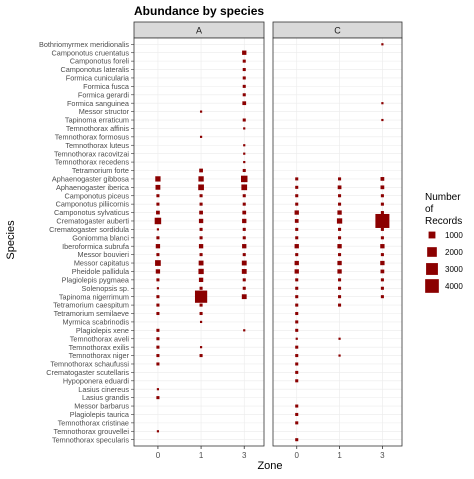 This screenshot has width=474, height=479. Describe the element at coordinates (100, 338) in the screenshot. I see `y-tick-label: Temnothorax aveli` at that location.